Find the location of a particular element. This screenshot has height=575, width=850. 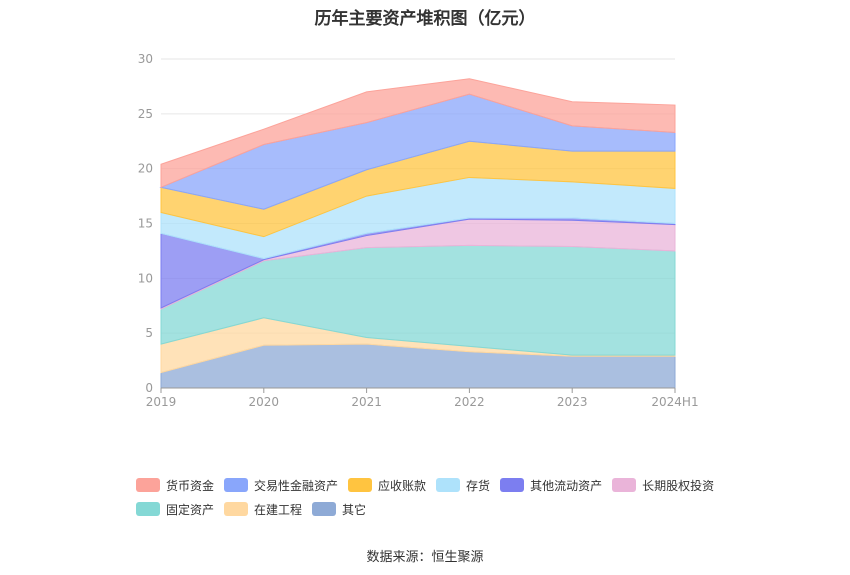

legend-item: 在建工程 is located at coordinates (263, 509).